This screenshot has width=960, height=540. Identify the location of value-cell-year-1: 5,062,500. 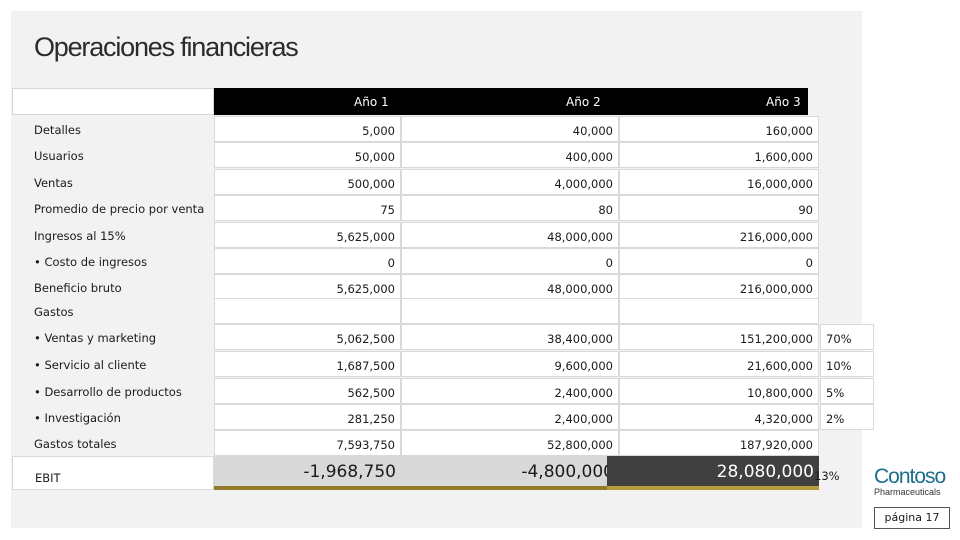
(307, 337).